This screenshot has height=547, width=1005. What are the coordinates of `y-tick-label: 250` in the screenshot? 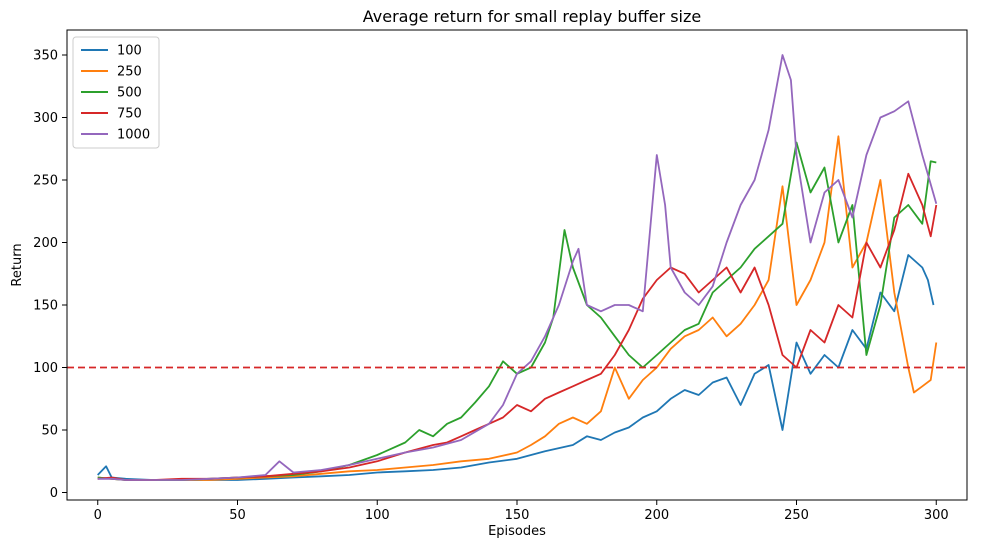 It's located at (45, 181).